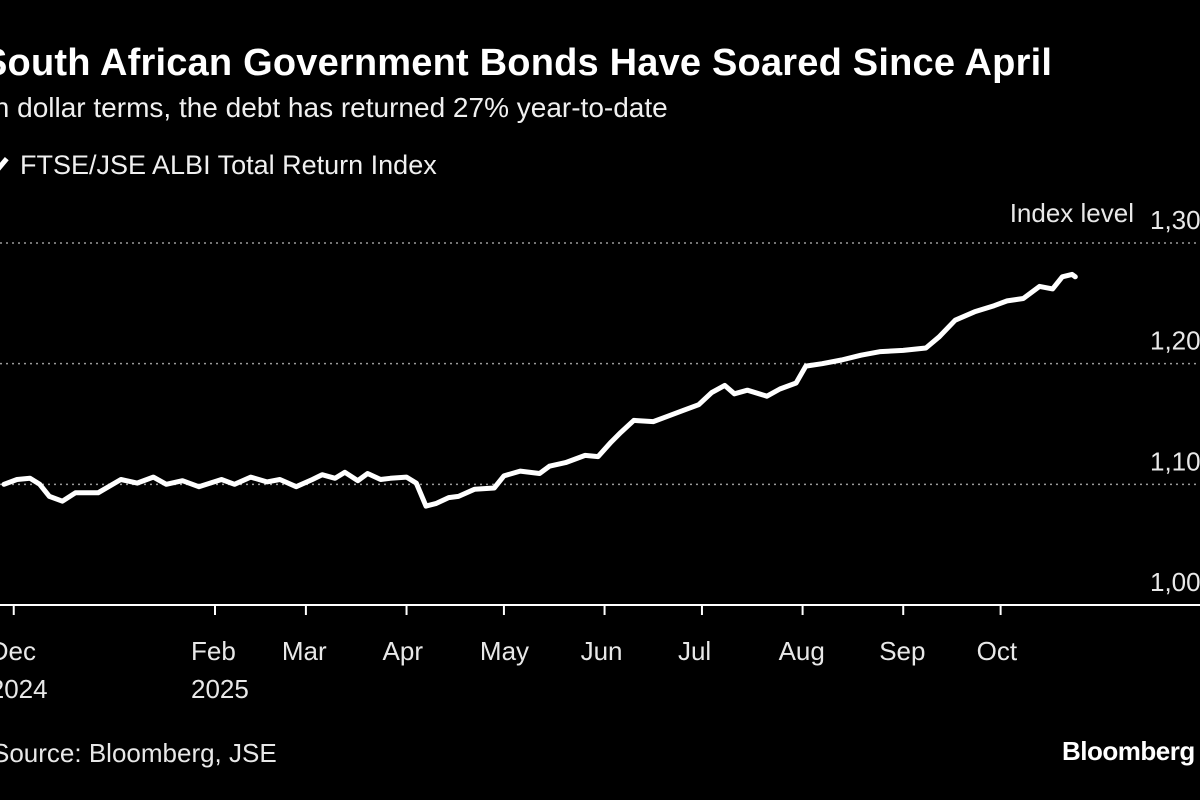  Describe the element at coordinates (1175, 461) in the screenshot. I see `y-tick-label: 1,100` at that location.